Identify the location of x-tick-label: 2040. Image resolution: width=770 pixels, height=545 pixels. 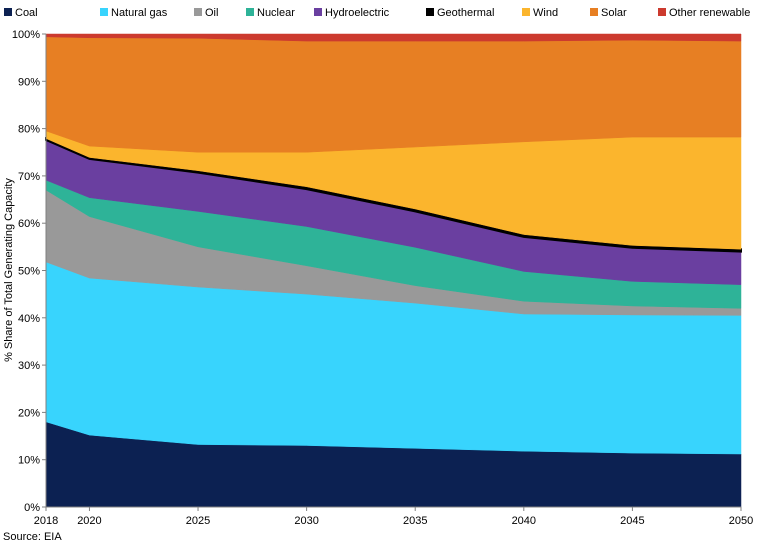
(524, 521).